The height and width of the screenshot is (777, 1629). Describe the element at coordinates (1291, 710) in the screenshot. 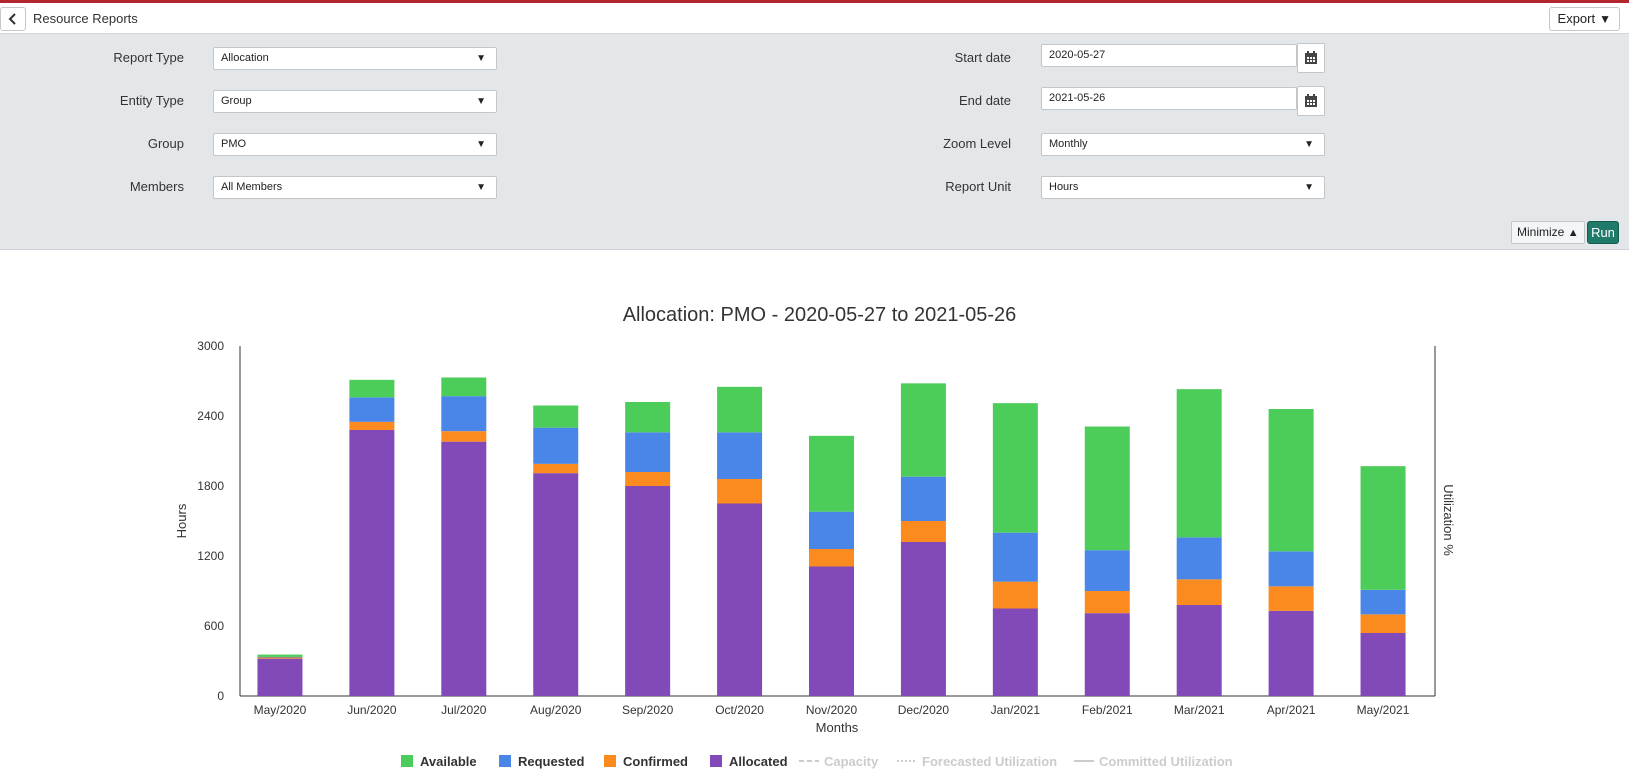

I see `x-tick-label: Apr/2021` at that location.